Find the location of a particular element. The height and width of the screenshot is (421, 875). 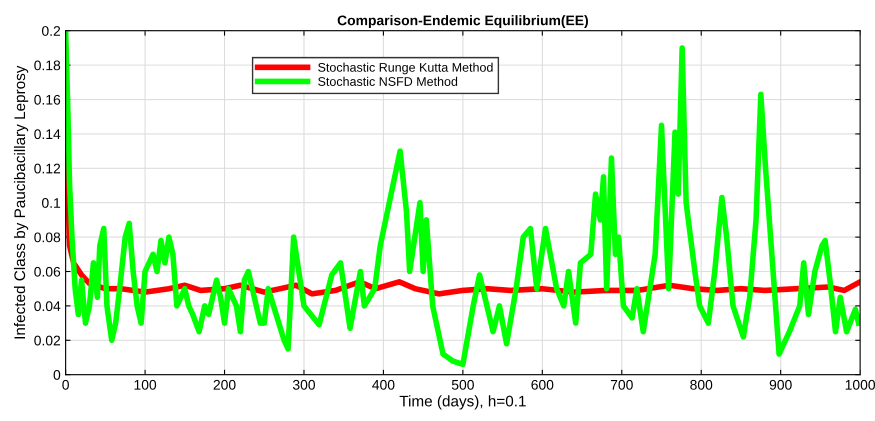

y-tick-label: 0.06 is located at coordinates (47, 271).